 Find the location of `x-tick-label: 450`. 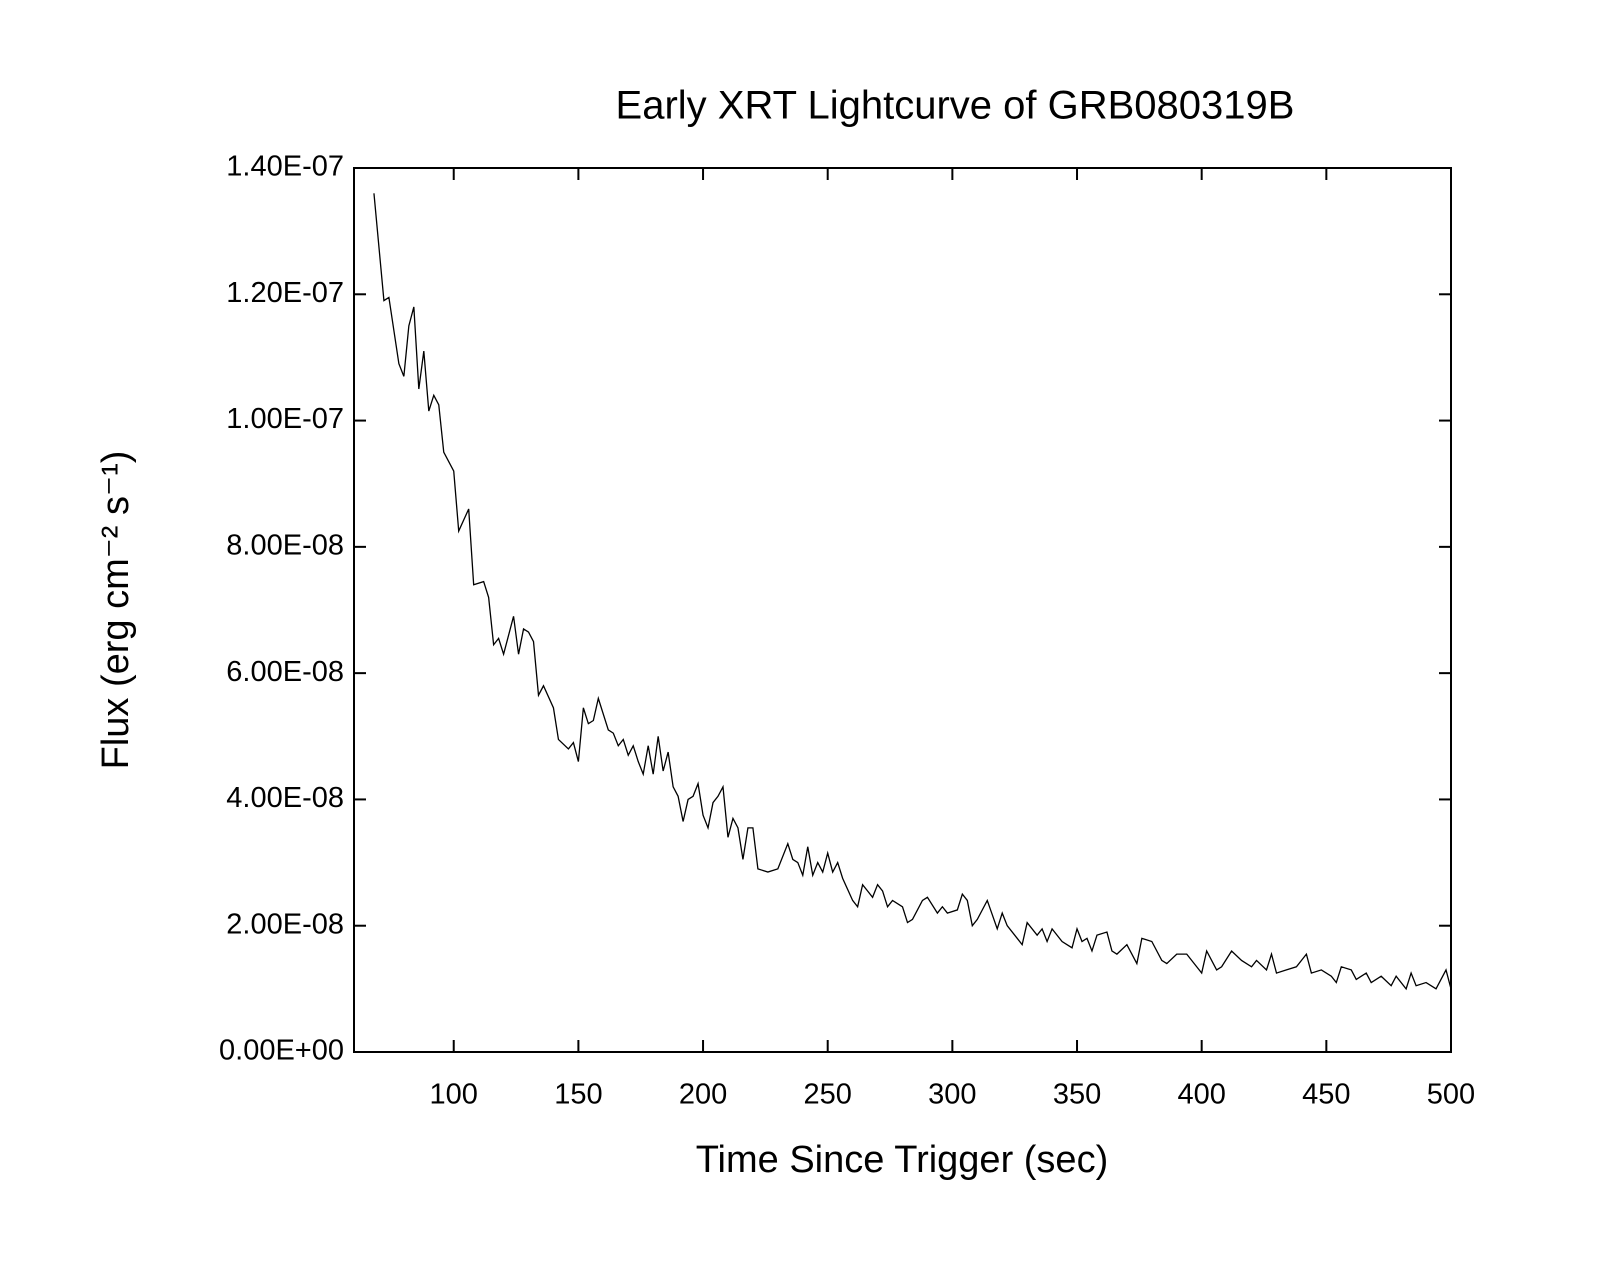

x-tick-label: 450 is located at coordinates (1326, 1095).